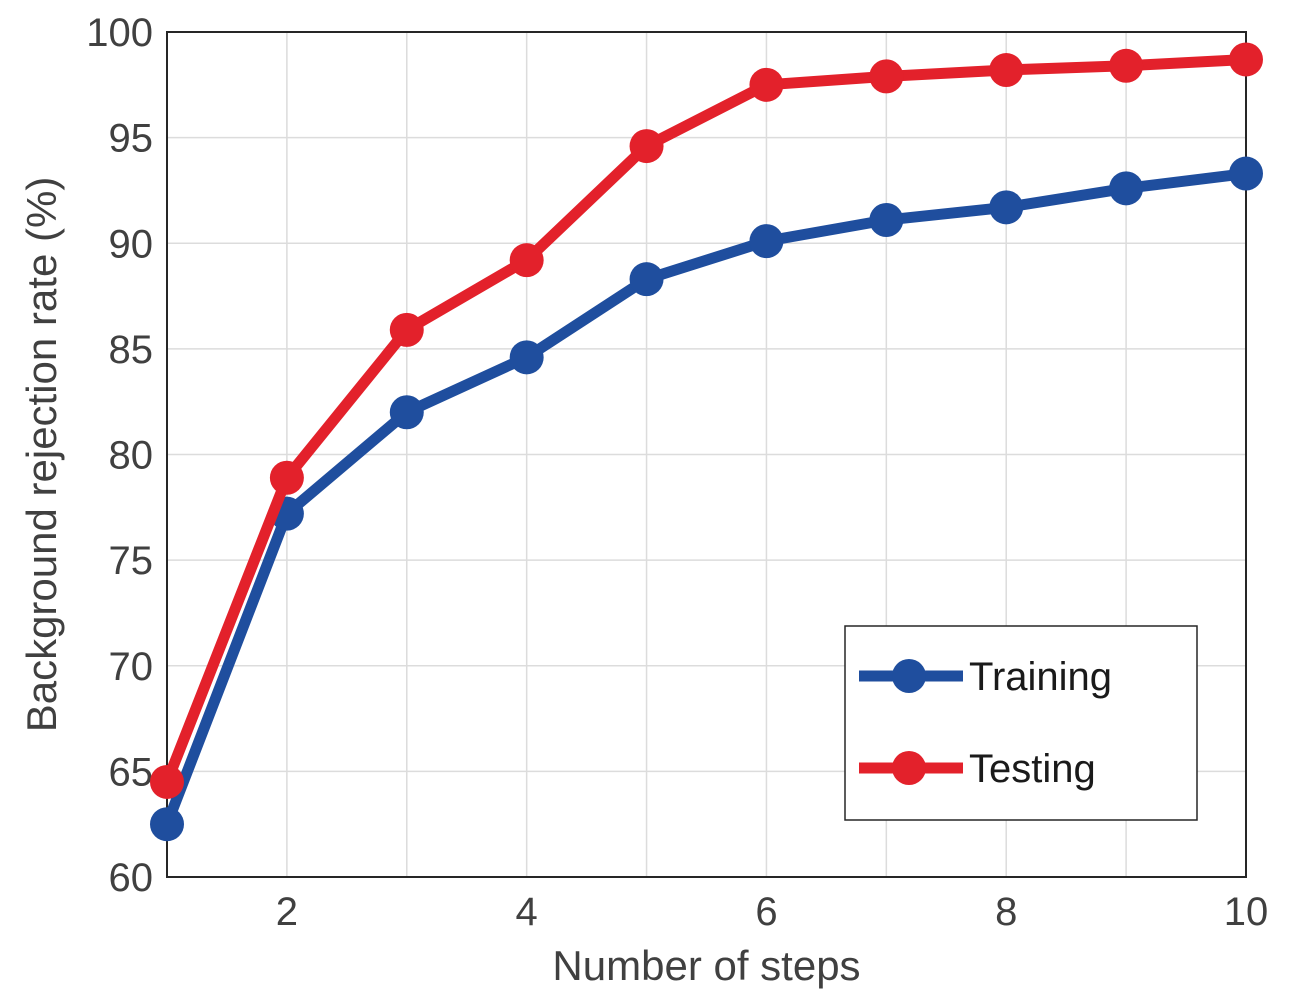 The width and height of the screenshot is (1295, 998). Describe the element at coordinates (909, 676) in the screenshot. I see `legend-marker-training` at that location.